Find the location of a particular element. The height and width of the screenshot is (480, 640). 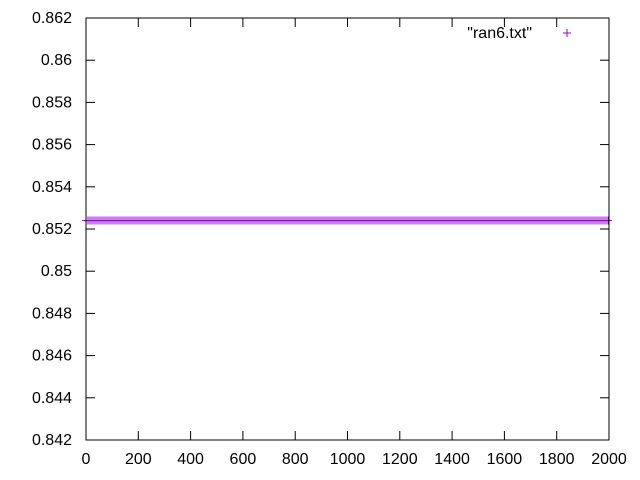

x-tick-label: 0 is located at coordinates (86, 459).